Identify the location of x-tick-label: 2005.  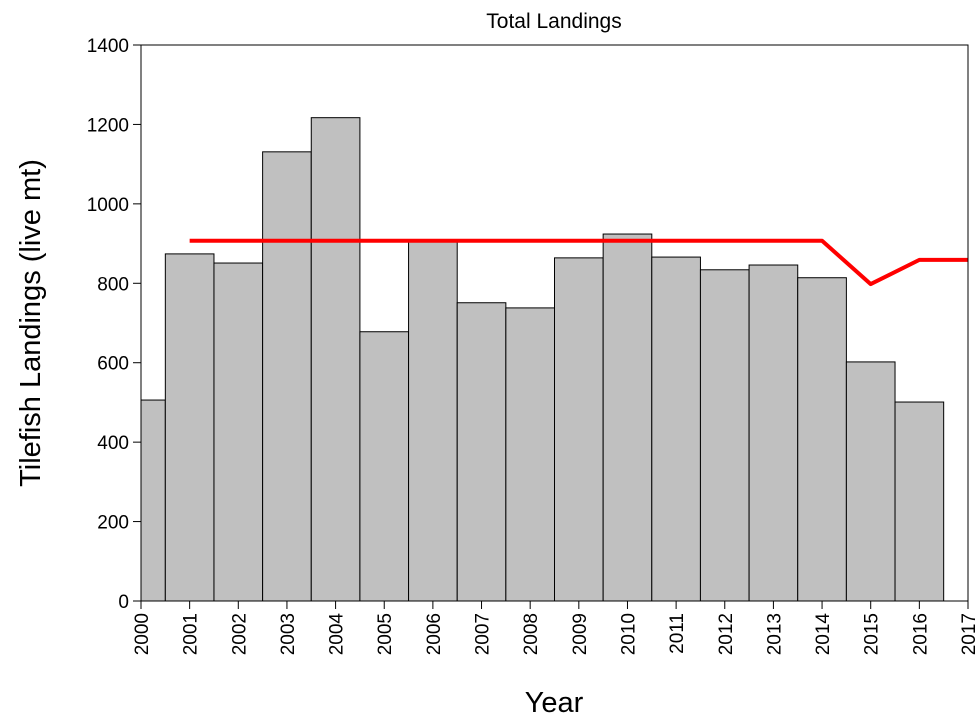
(385, 634).